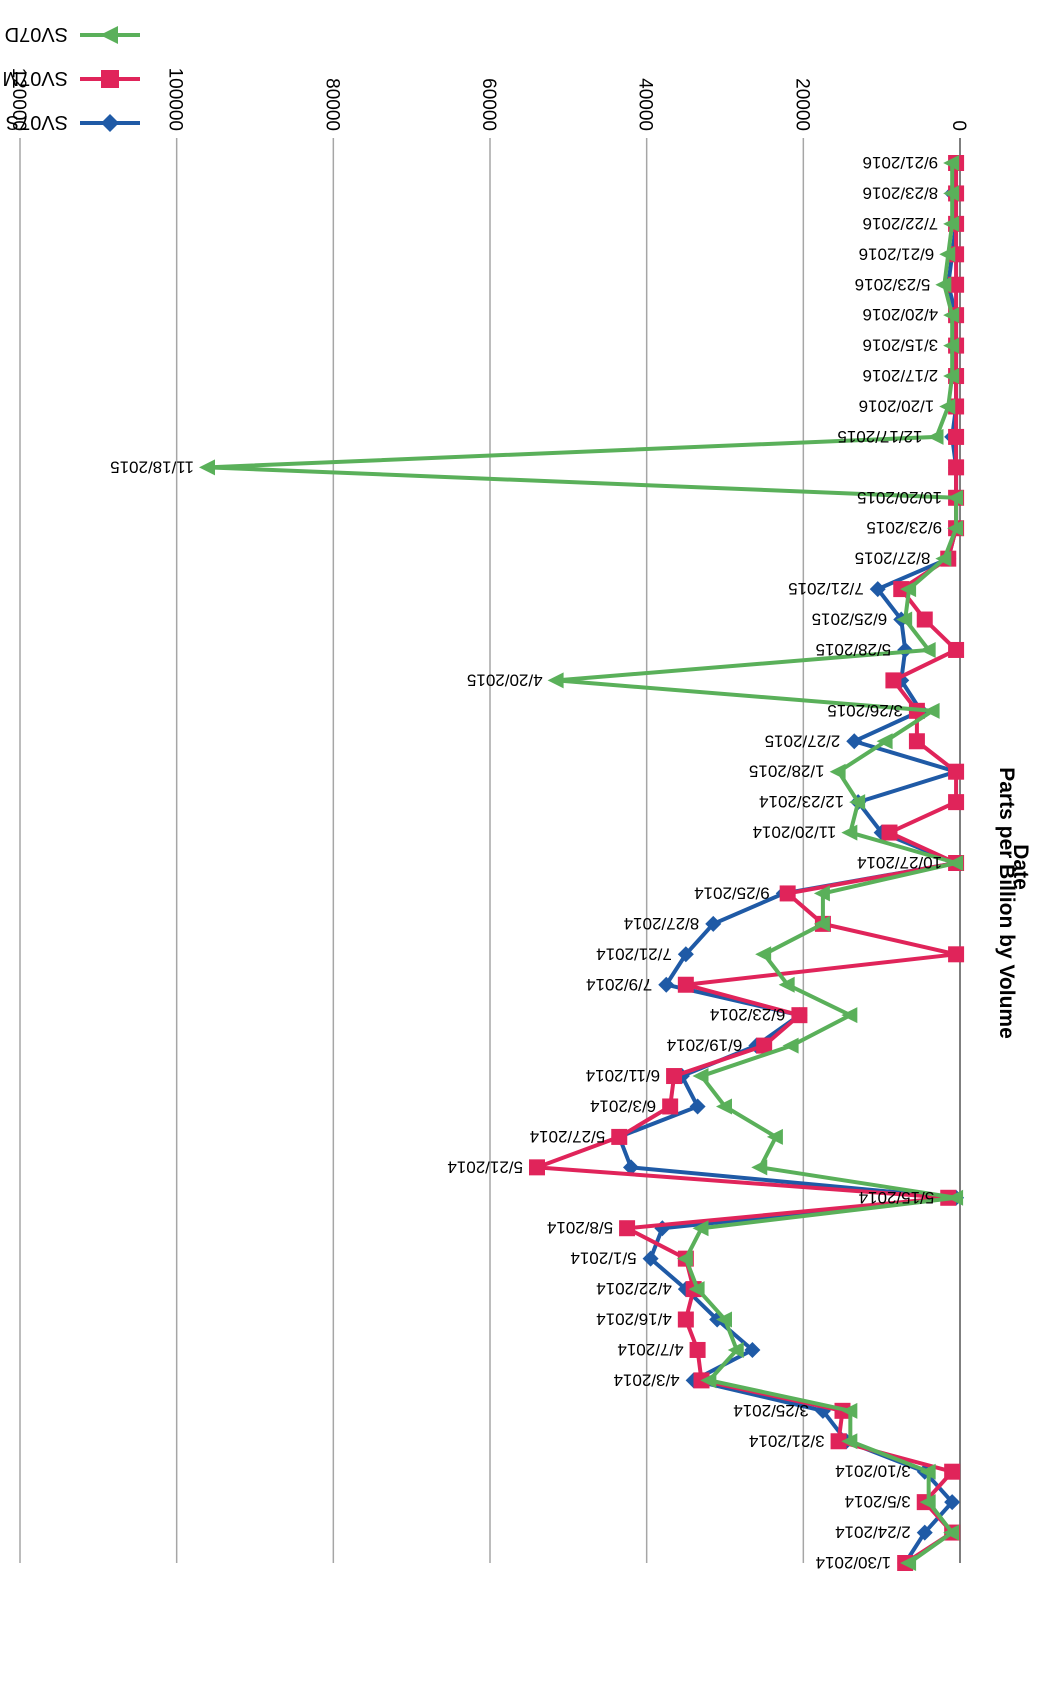 The height and width of the screenshot is (1703, 1040). I want to click on data-label: 9/23/2015, so click(904, 527).